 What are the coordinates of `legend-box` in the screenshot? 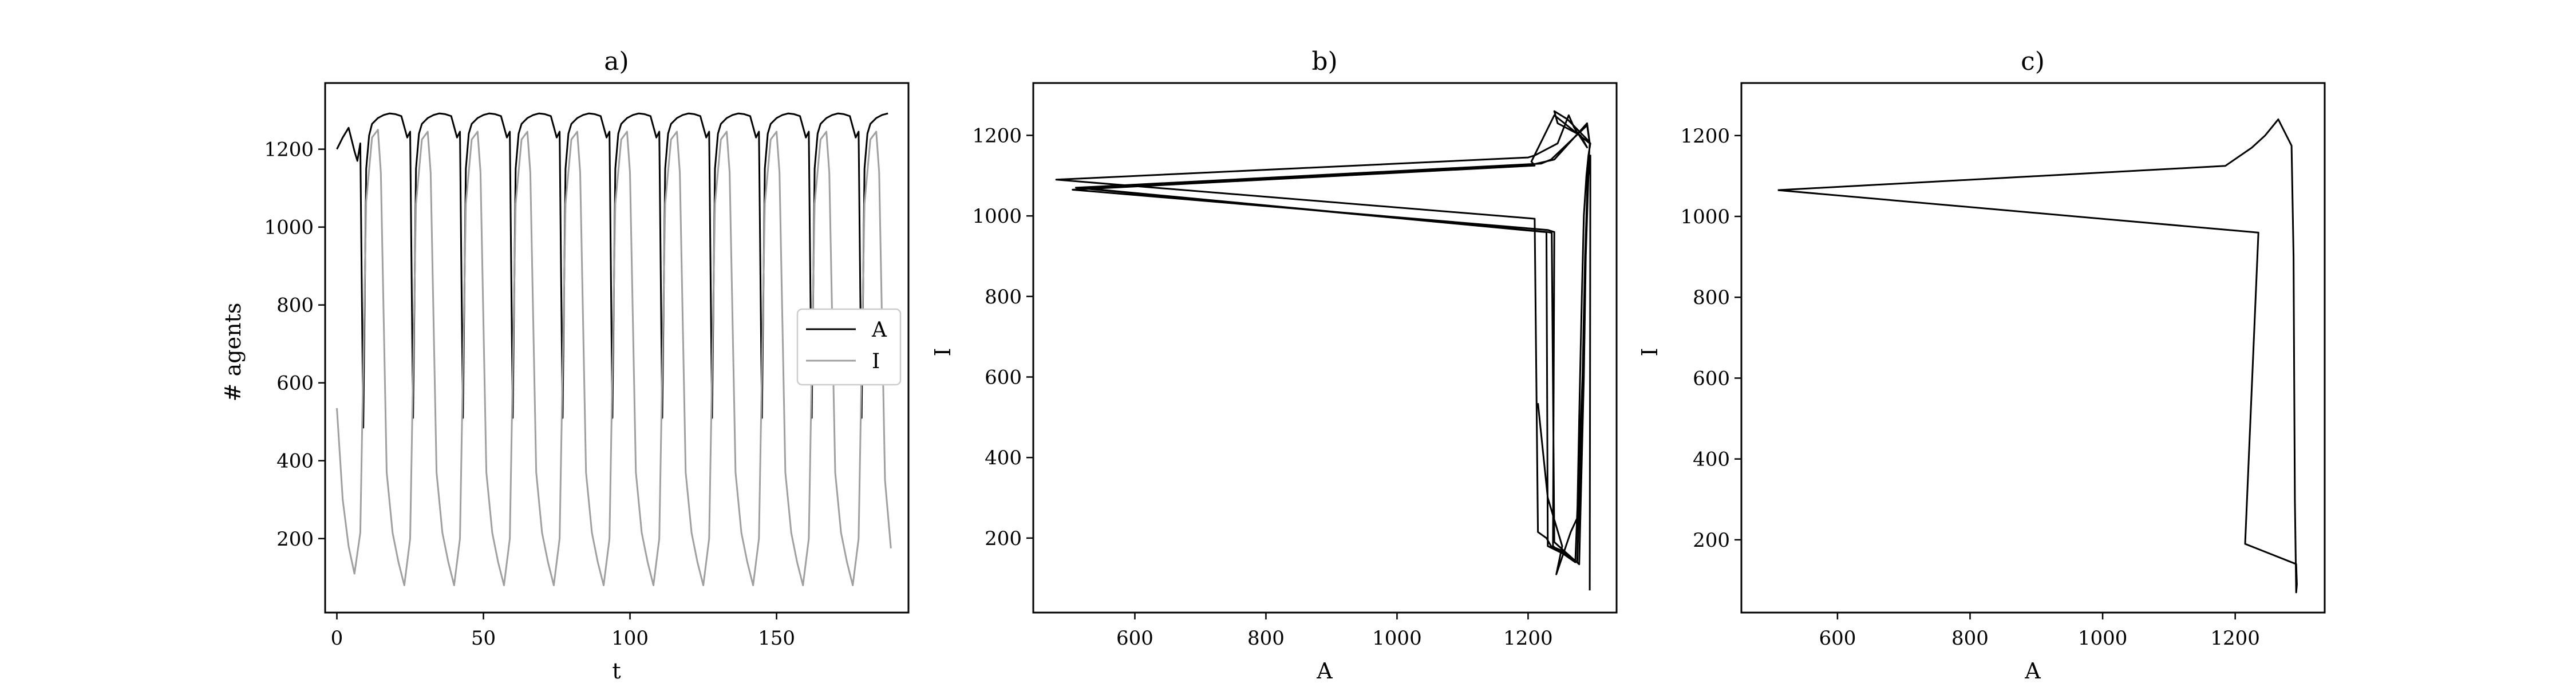 It's located at (849, 347).